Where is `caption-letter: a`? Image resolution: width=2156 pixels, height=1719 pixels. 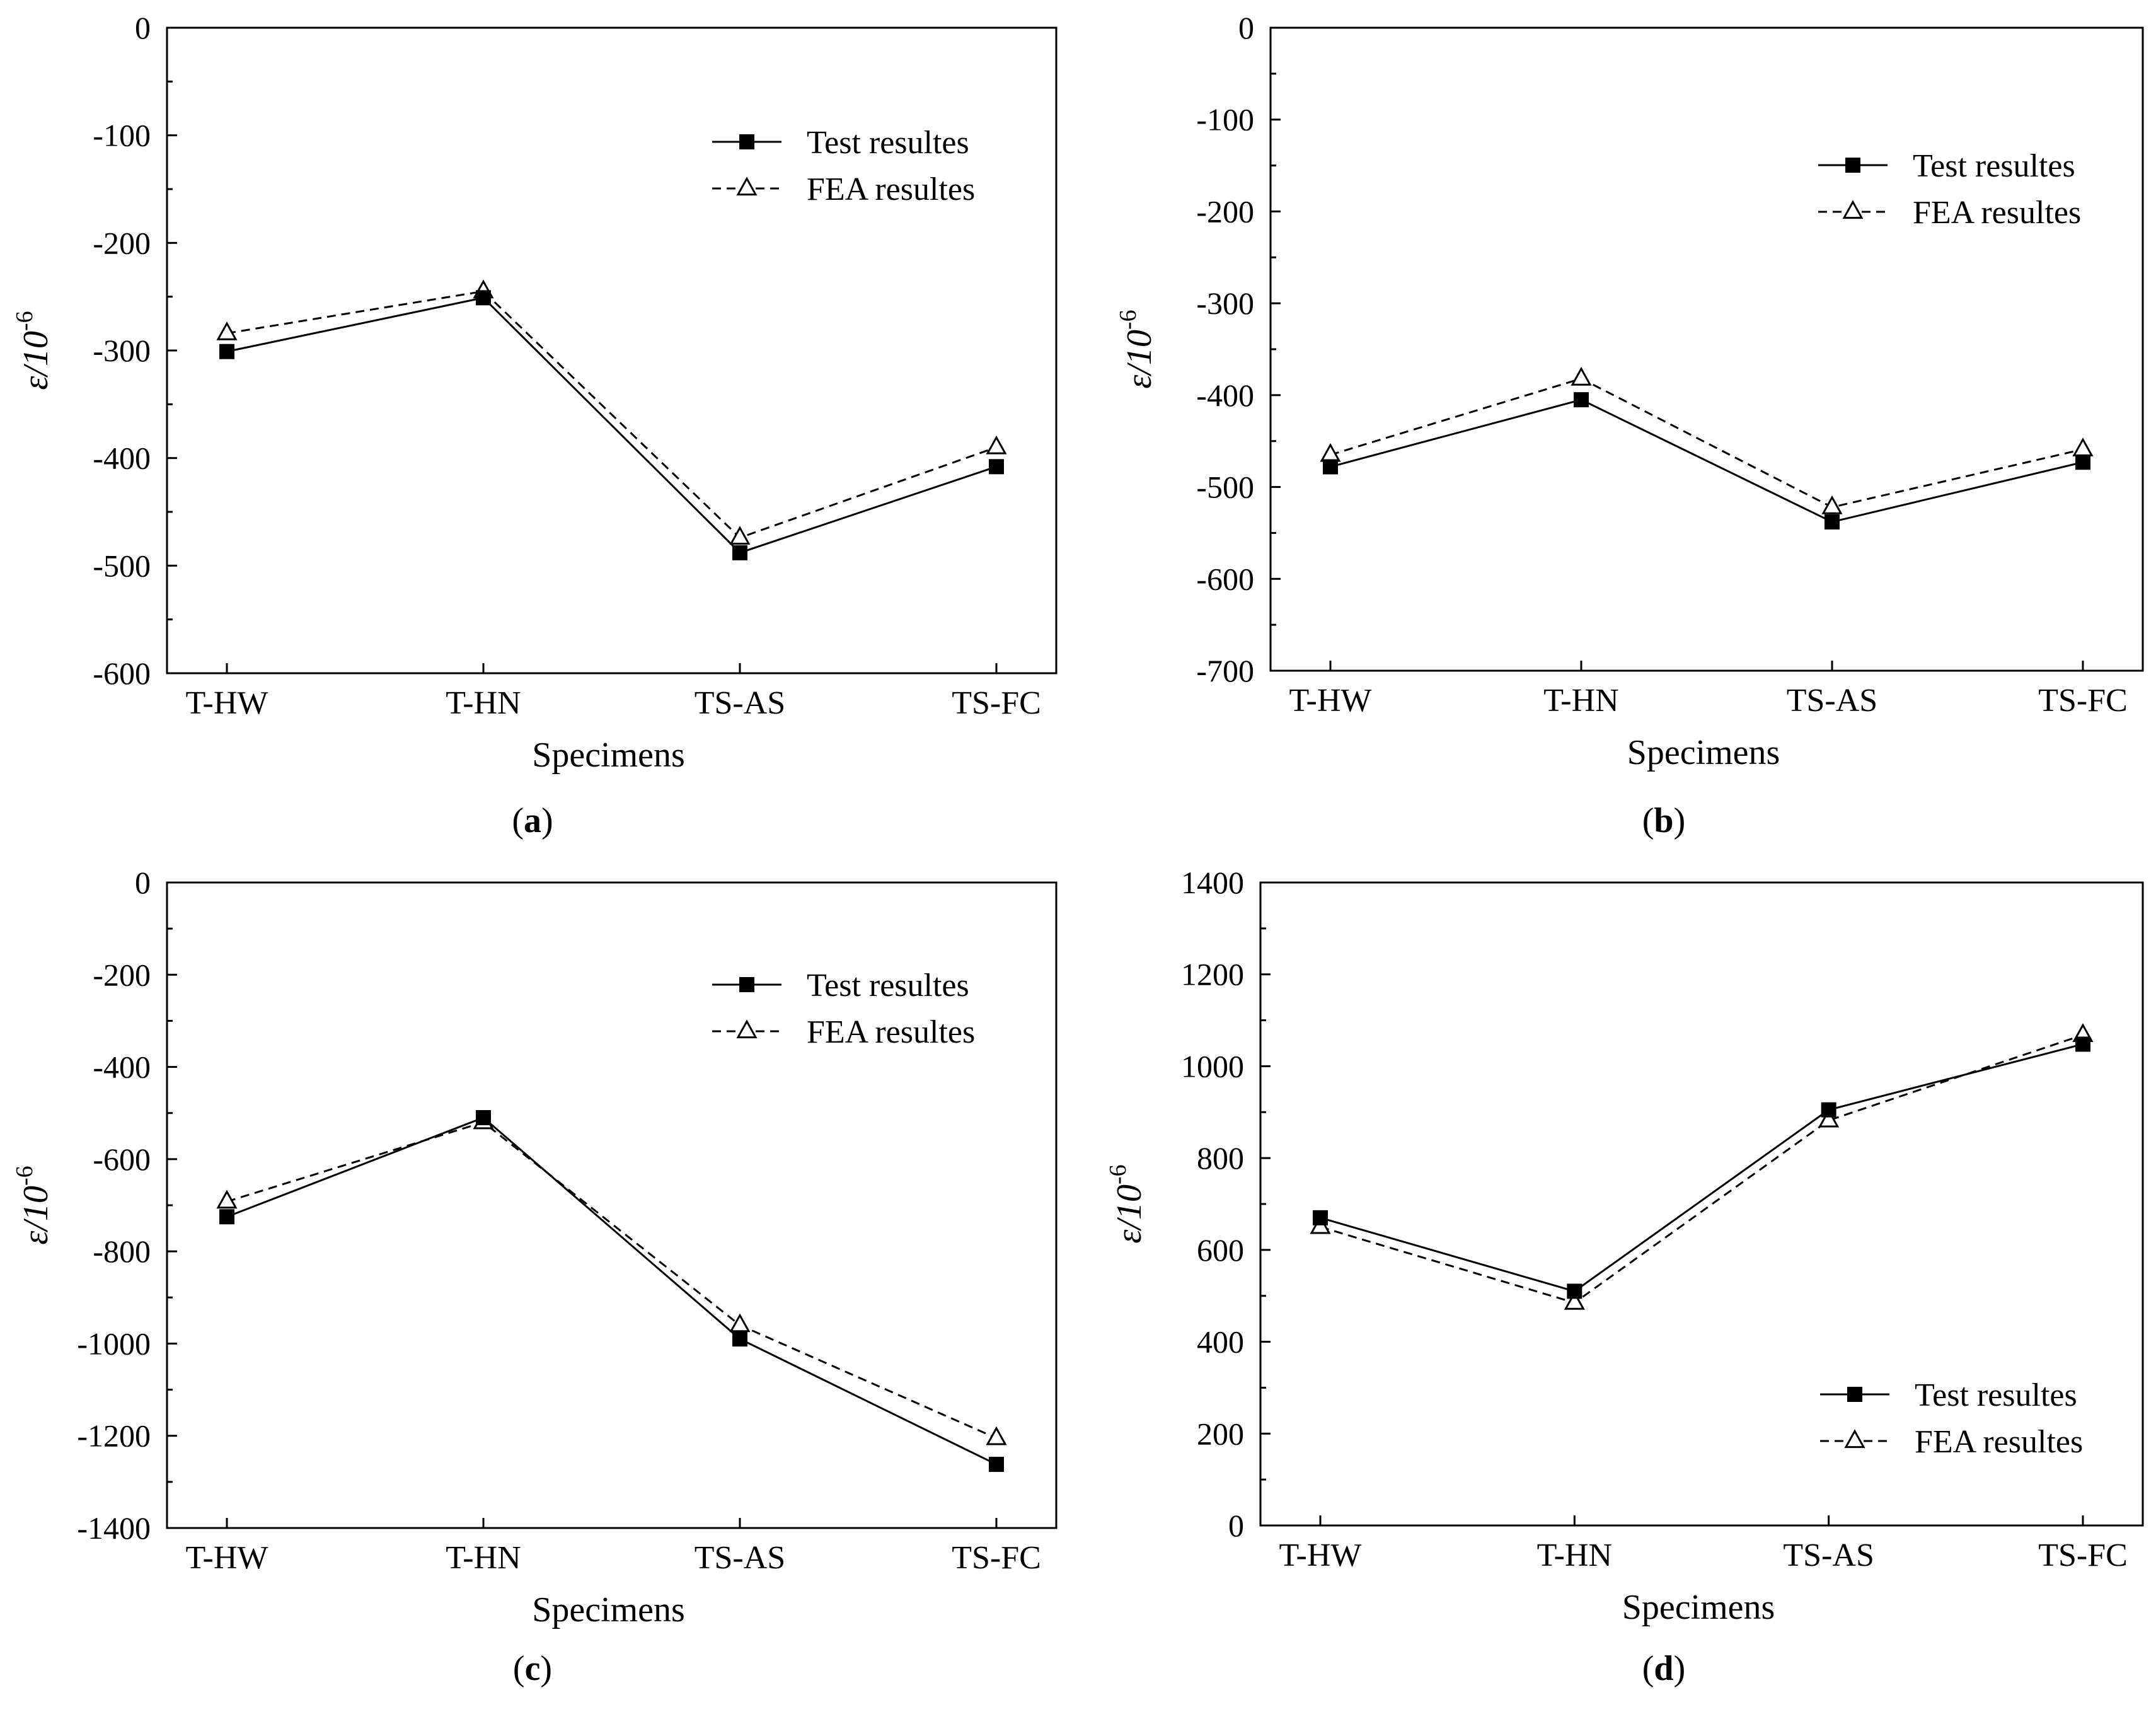 caption-letter: a is located at coordinates (532, 820).